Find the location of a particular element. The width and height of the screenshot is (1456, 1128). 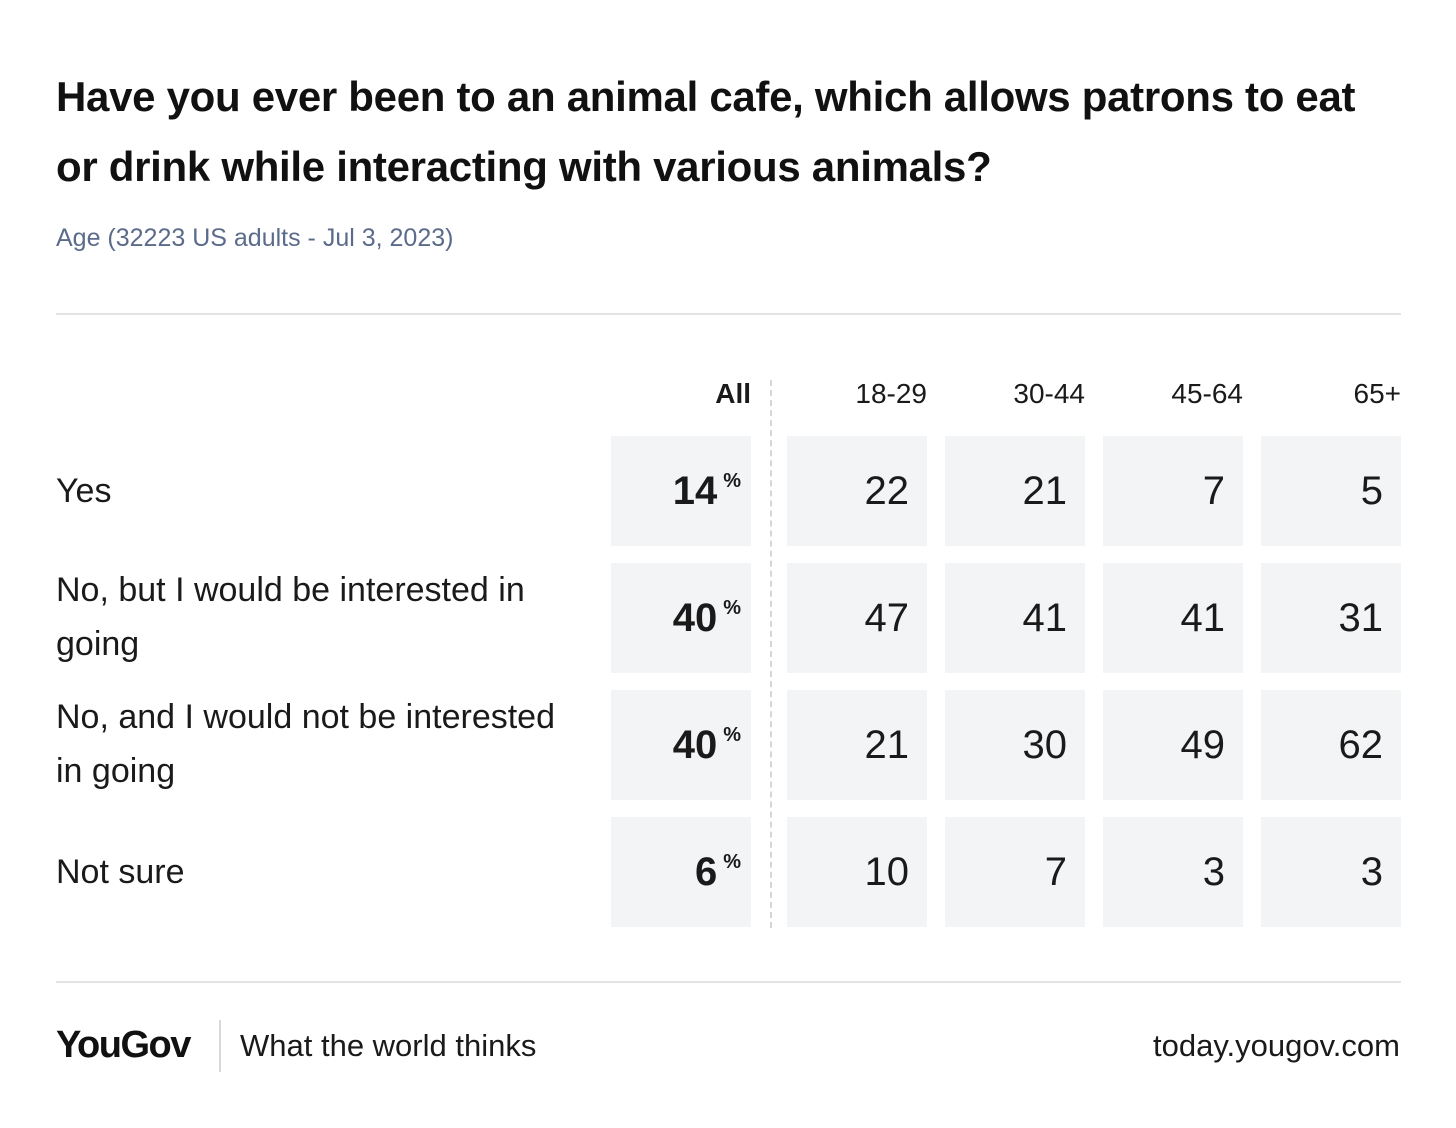

row-label: Not sure is located at coordinates (120, 872).